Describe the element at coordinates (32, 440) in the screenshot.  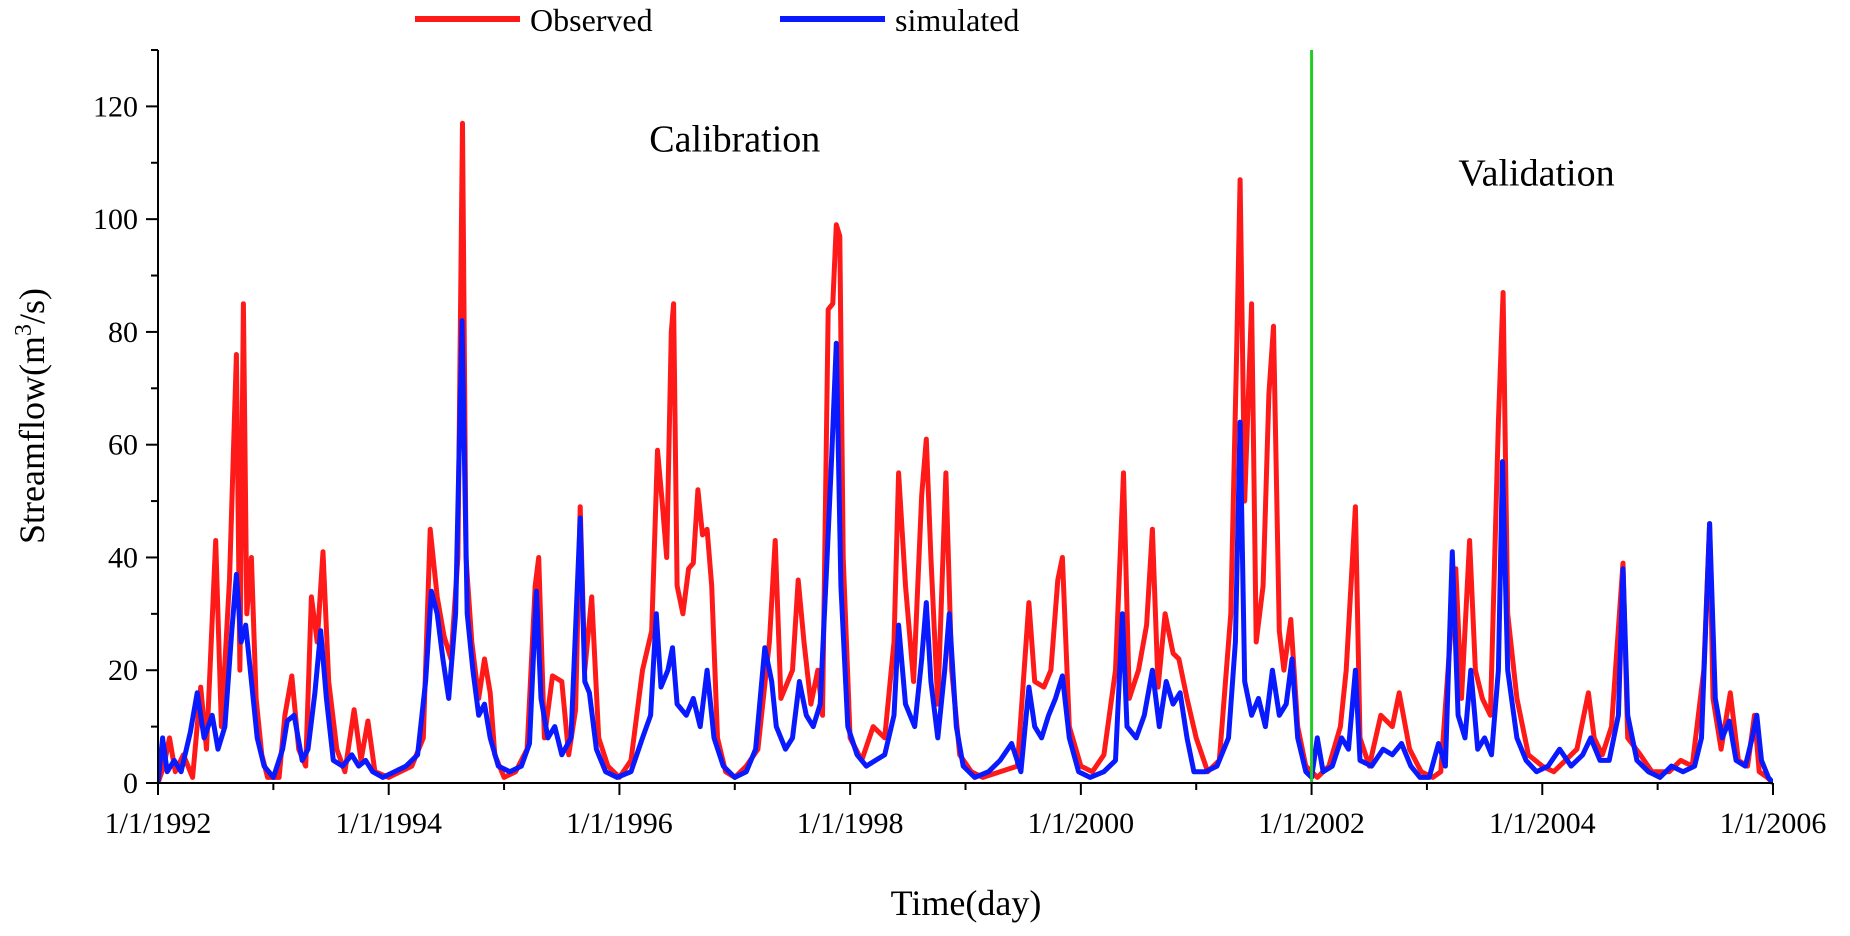
I see `y-axis-title-main: Streamflow(m` at that location.